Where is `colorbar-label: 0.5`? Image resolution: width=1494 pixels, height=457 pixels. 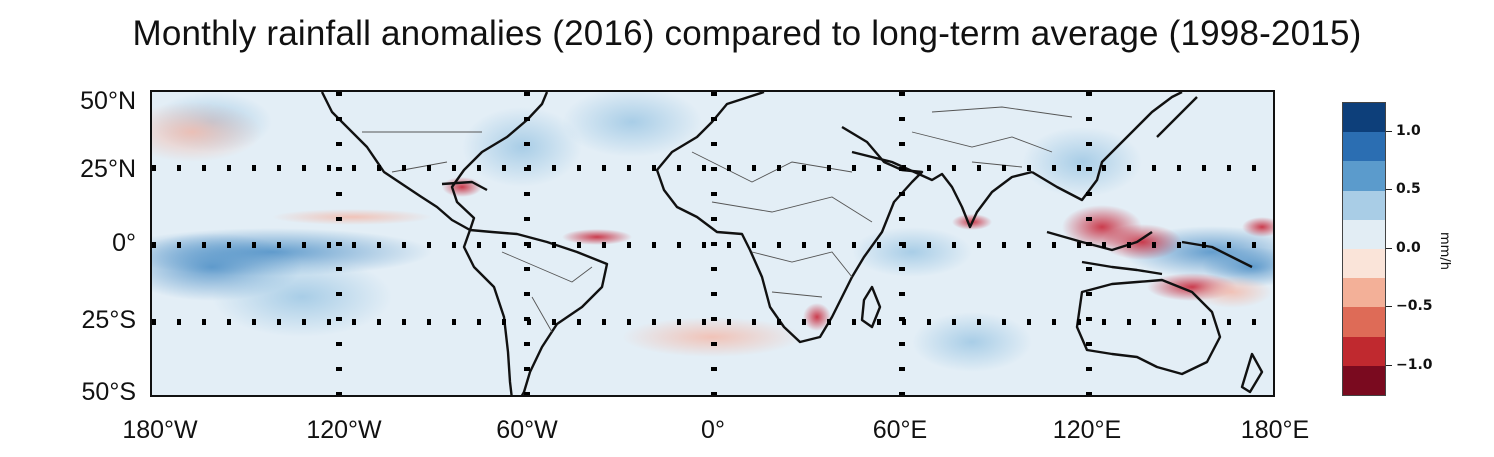
colorbar-label: 0.5 is located at coordinates (1408, 189).